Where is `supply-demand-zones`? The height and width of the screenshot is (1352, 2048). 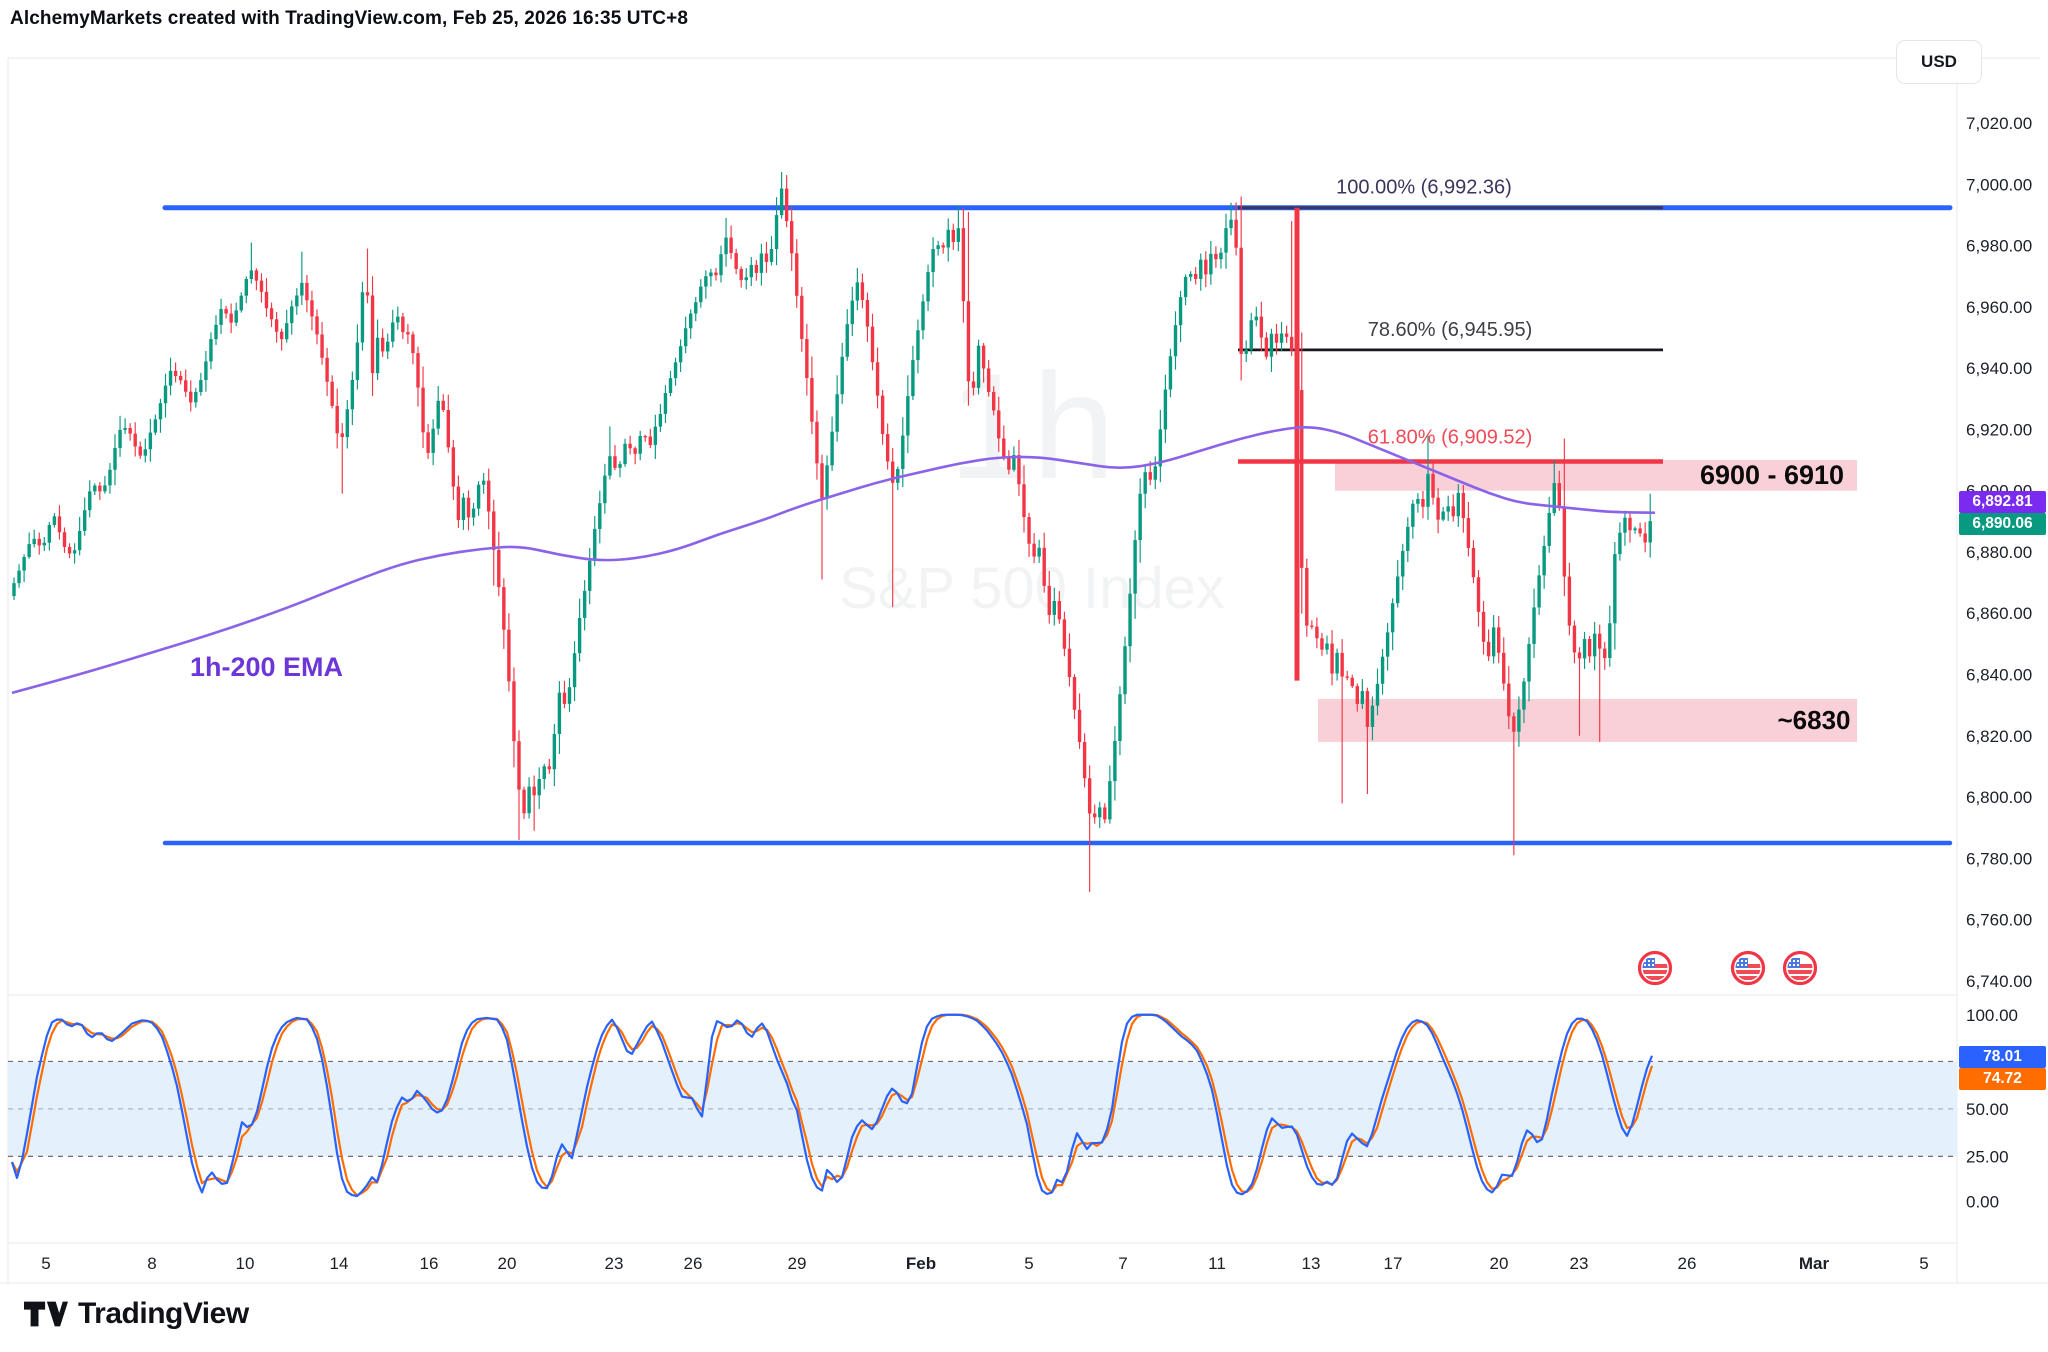 supply-demand-zones is located at coordinates (1587, 601).